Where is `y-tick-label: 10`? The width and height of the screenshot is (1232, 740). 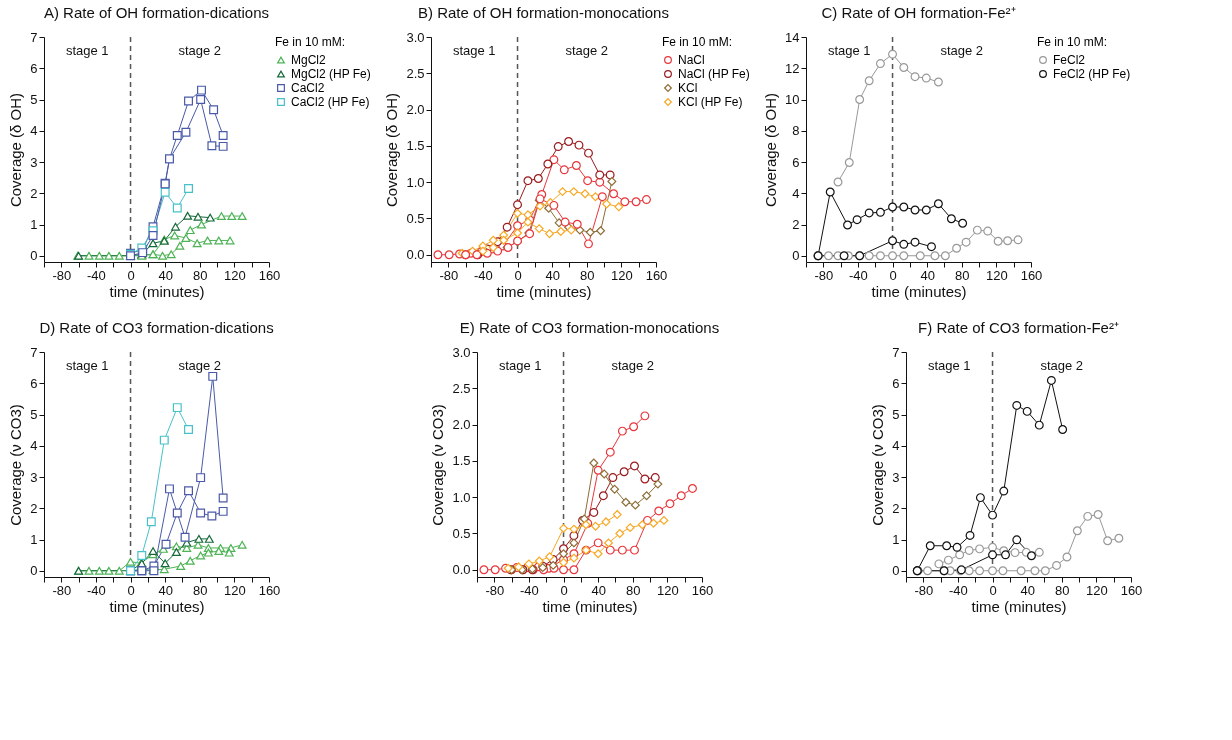 y-tick-label: 10 is located at coordinates (792, 99).